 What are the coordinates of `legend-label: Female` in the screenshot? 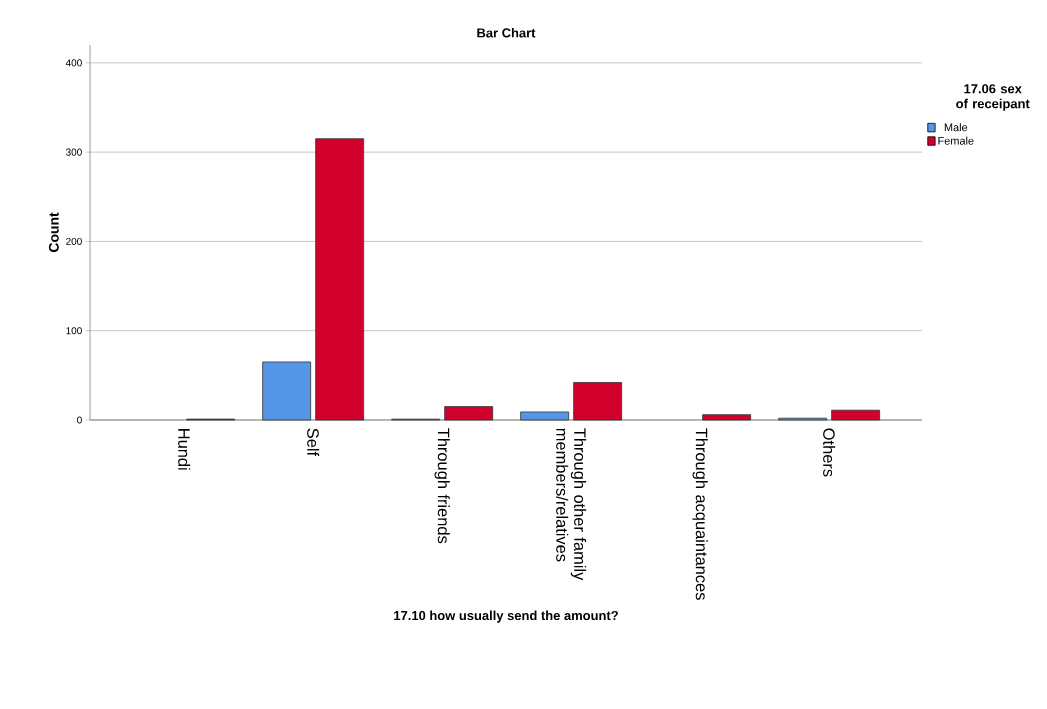 It's located at (956, 140).